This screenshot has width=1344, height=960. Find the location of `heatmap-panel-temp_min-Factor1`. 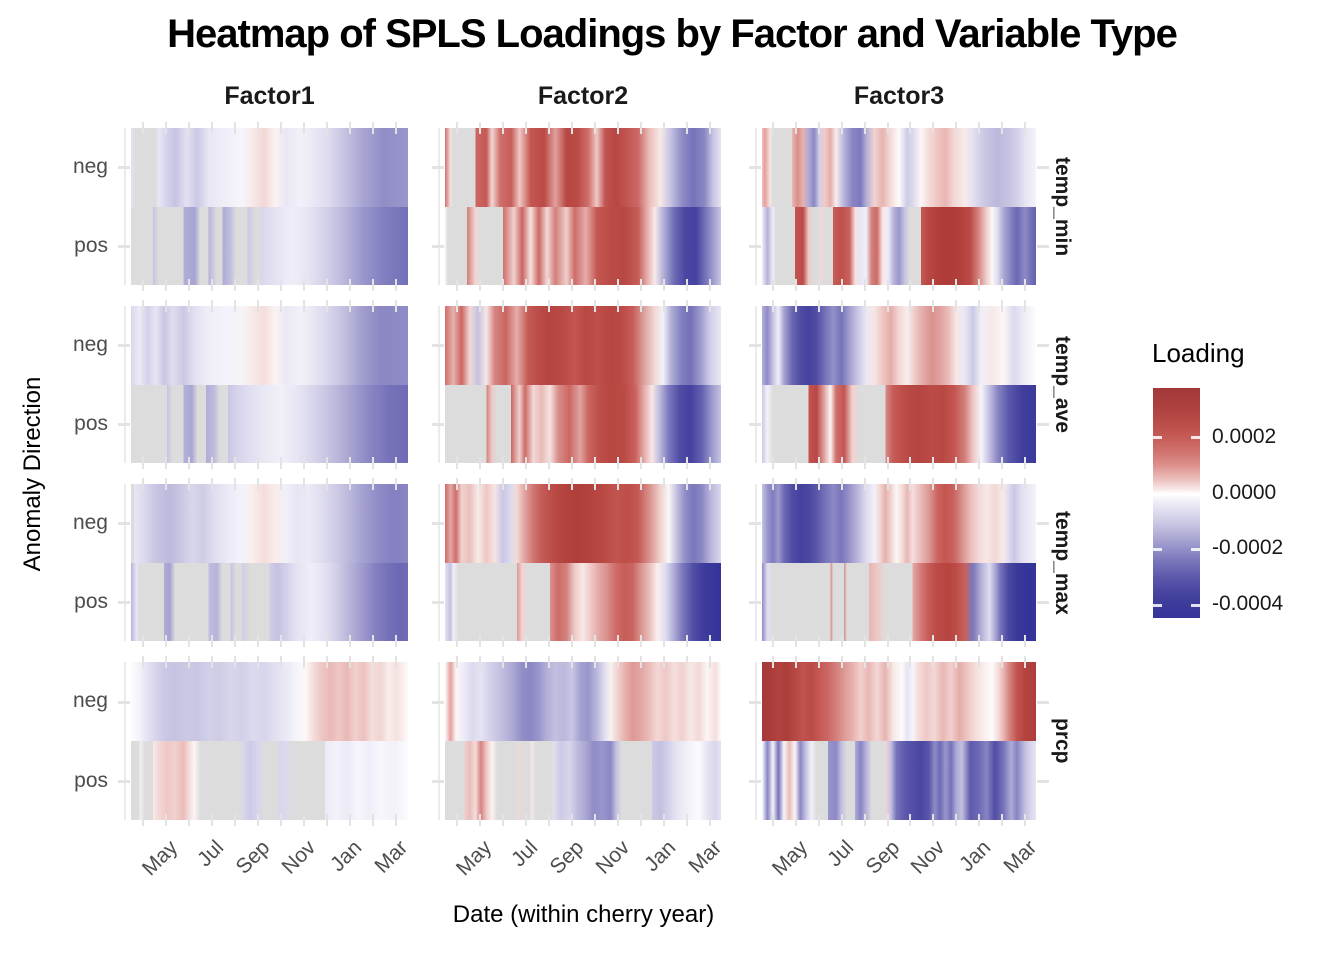

heatmap-panel-temp_min-Factor1 is located at coordinates (269, 206).